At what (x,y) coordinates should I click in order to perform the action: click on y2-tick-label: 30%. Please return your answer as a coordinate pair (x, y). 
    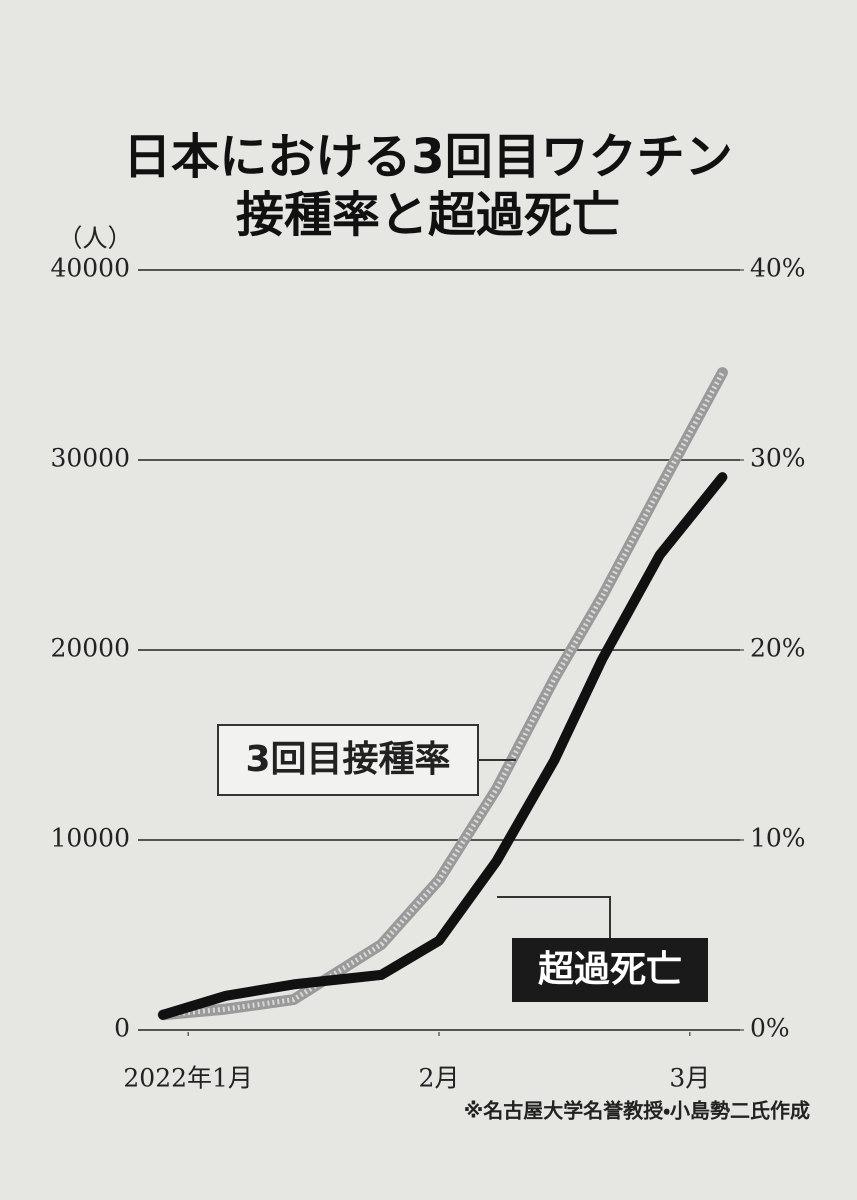
    Looking at the image, I should click on (778, 458).